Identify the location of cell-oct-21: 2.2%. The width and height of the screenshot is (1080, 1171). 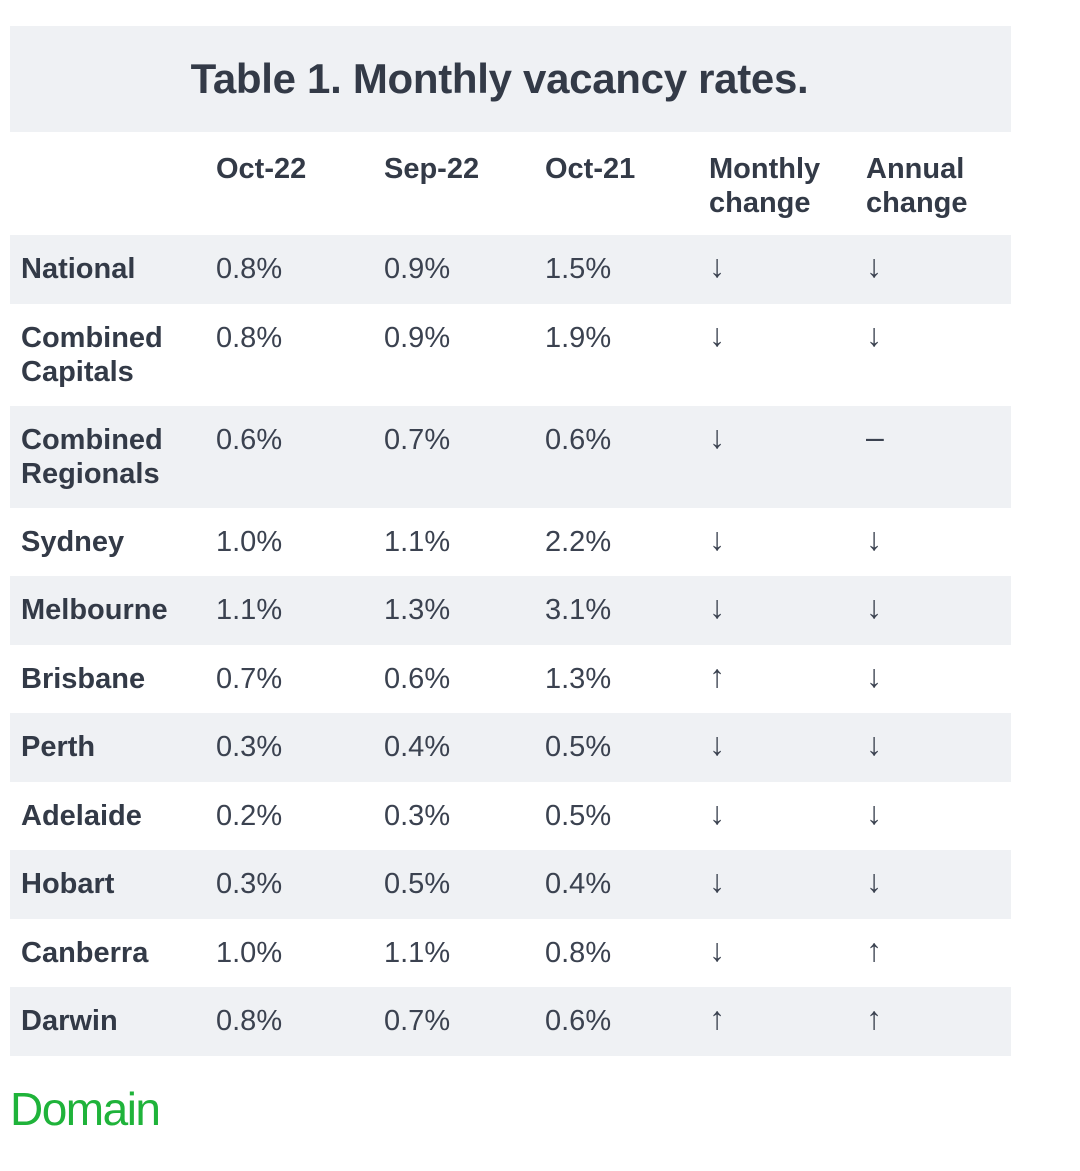
(578, 541).